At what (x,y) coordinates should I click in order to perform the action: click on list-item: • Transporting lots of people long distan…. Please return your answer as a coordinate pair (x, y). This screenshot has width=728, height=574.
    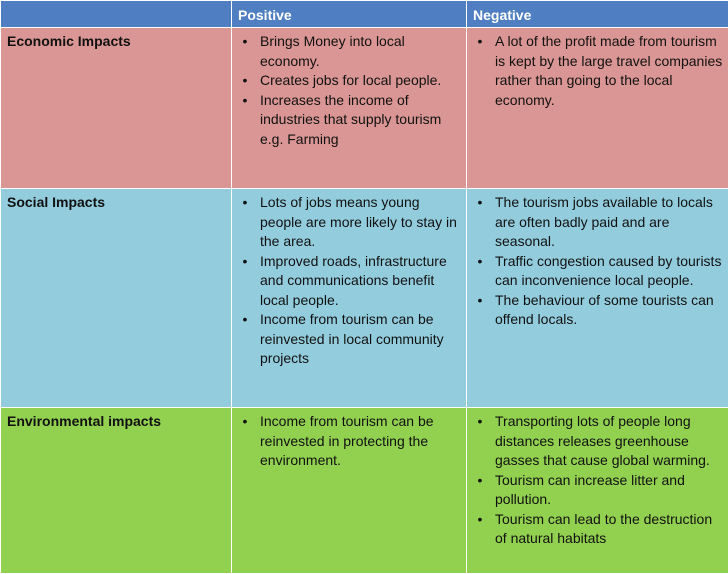
    Looking at the image, I should click on (598, 441).